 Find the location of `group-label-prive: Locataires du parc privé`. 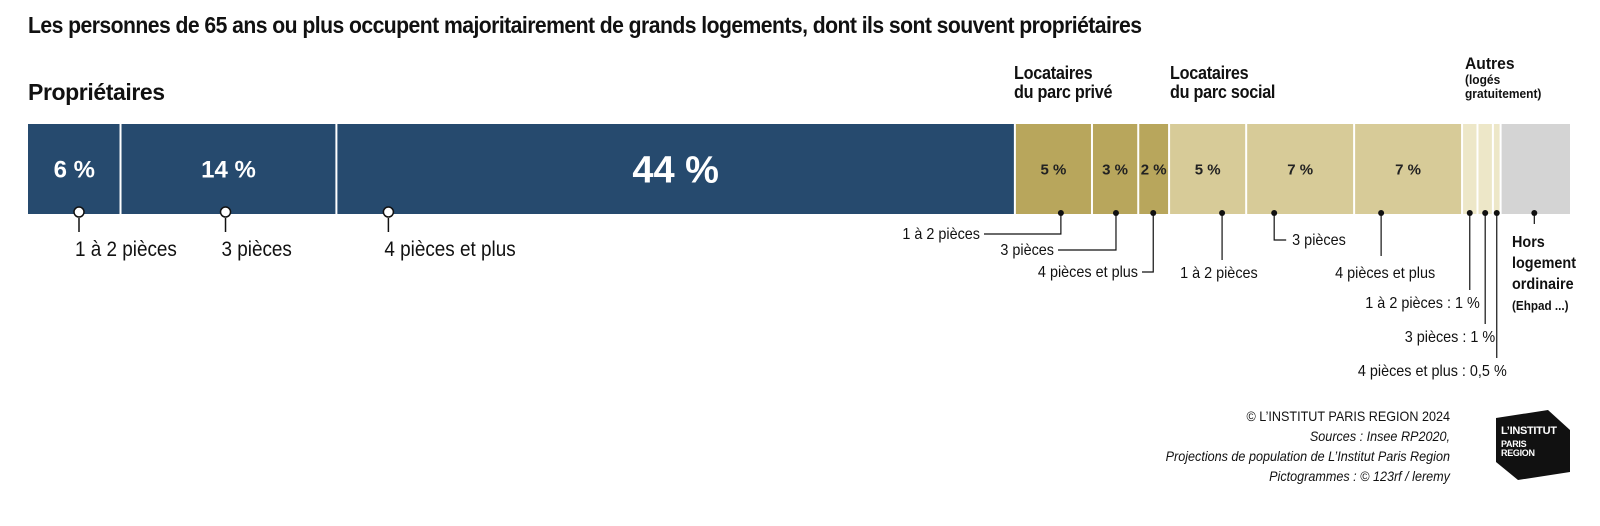

group-label-prive: Locataires du parc privé is located at coordinates (1063, 83).